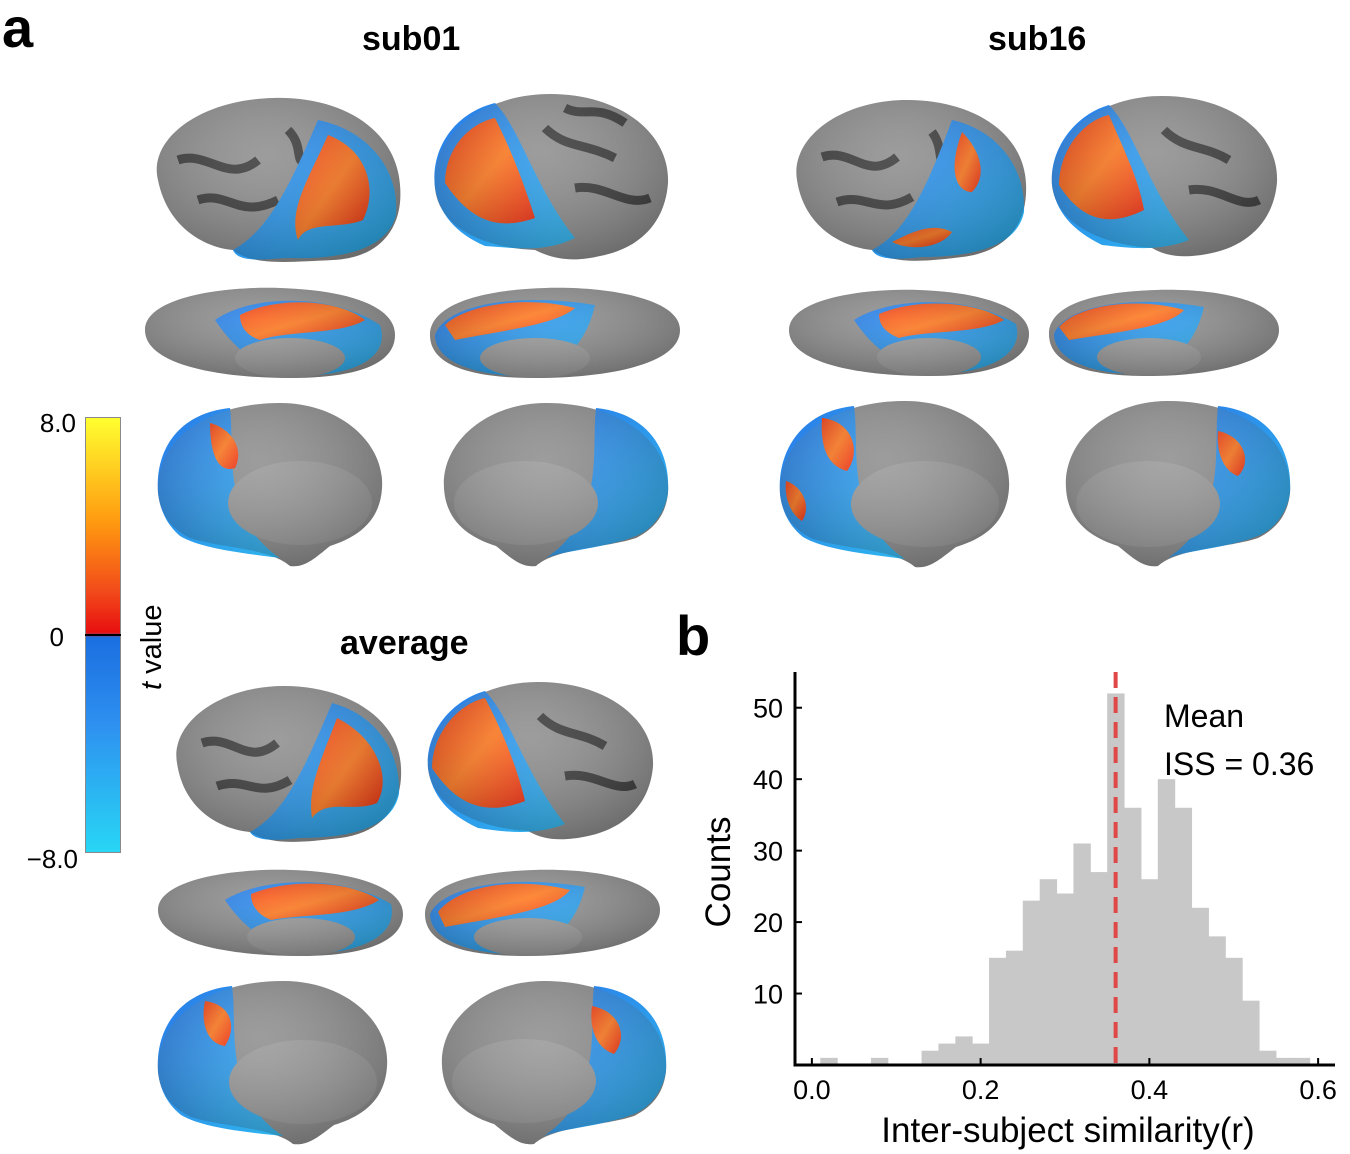 Image resolution: width=1350 pixels, height=1154 pixels. I want to click on brain-average-ventral-right, so click(542, 912).